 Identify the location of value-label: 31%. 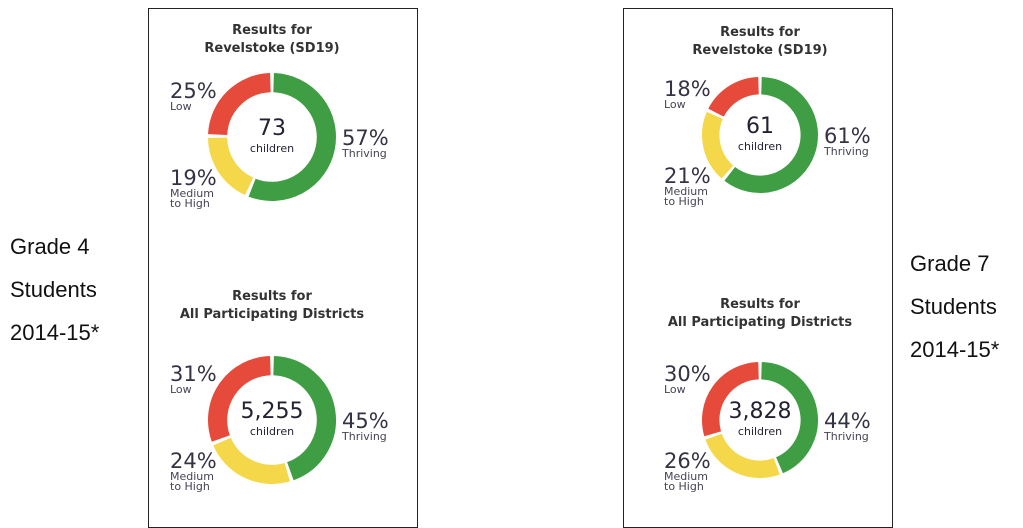
(193, 374).